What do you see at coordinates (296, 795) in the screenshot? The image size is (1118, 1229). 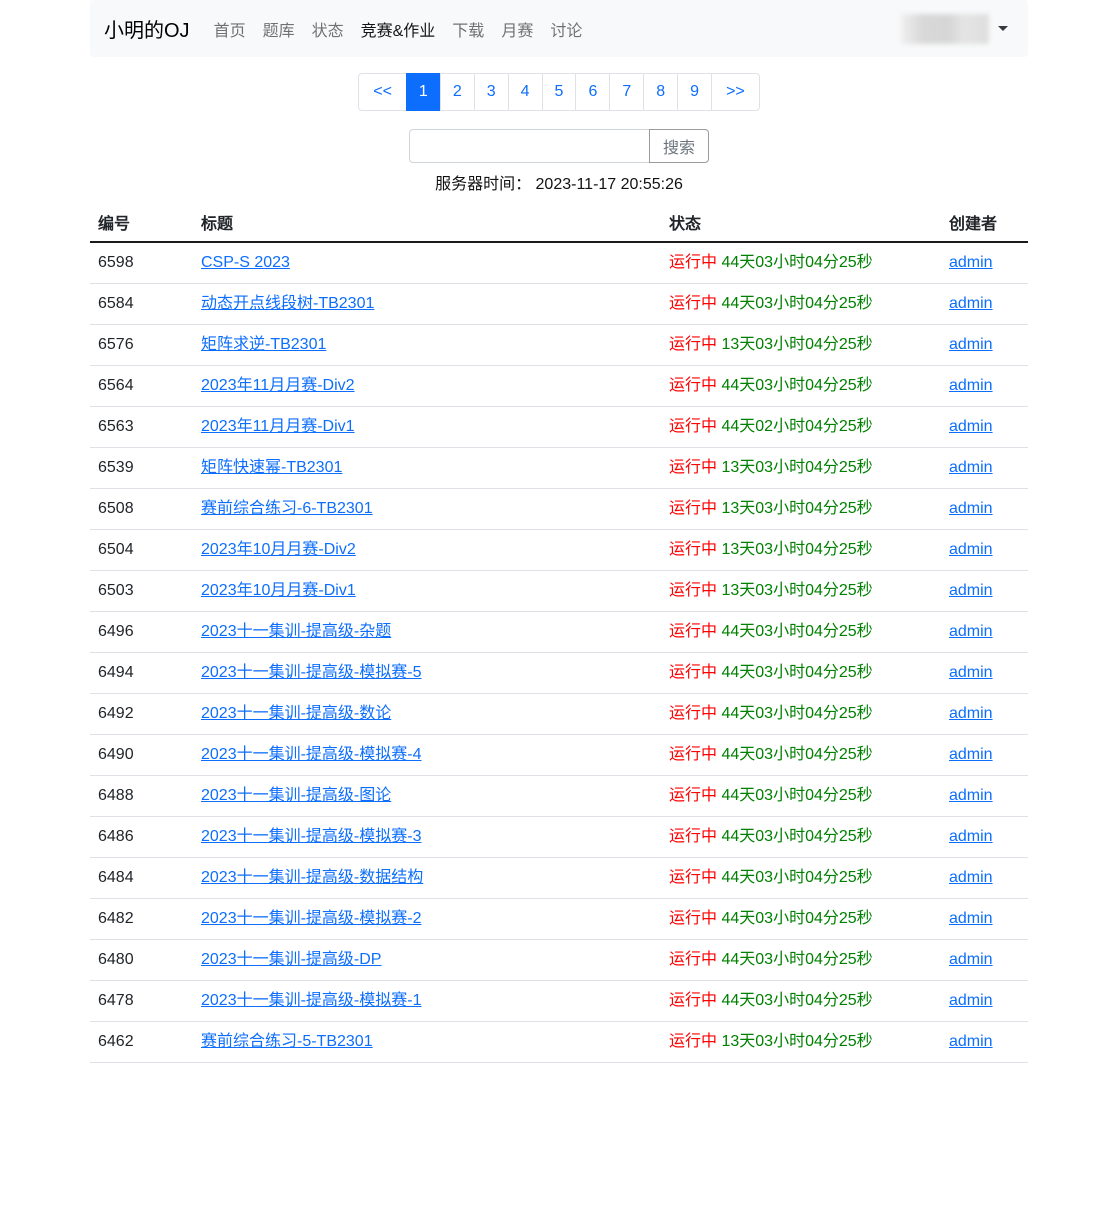 I see `contest-title-link: 2023十一集训-提高级-图论` at bounding box center [296, 795].